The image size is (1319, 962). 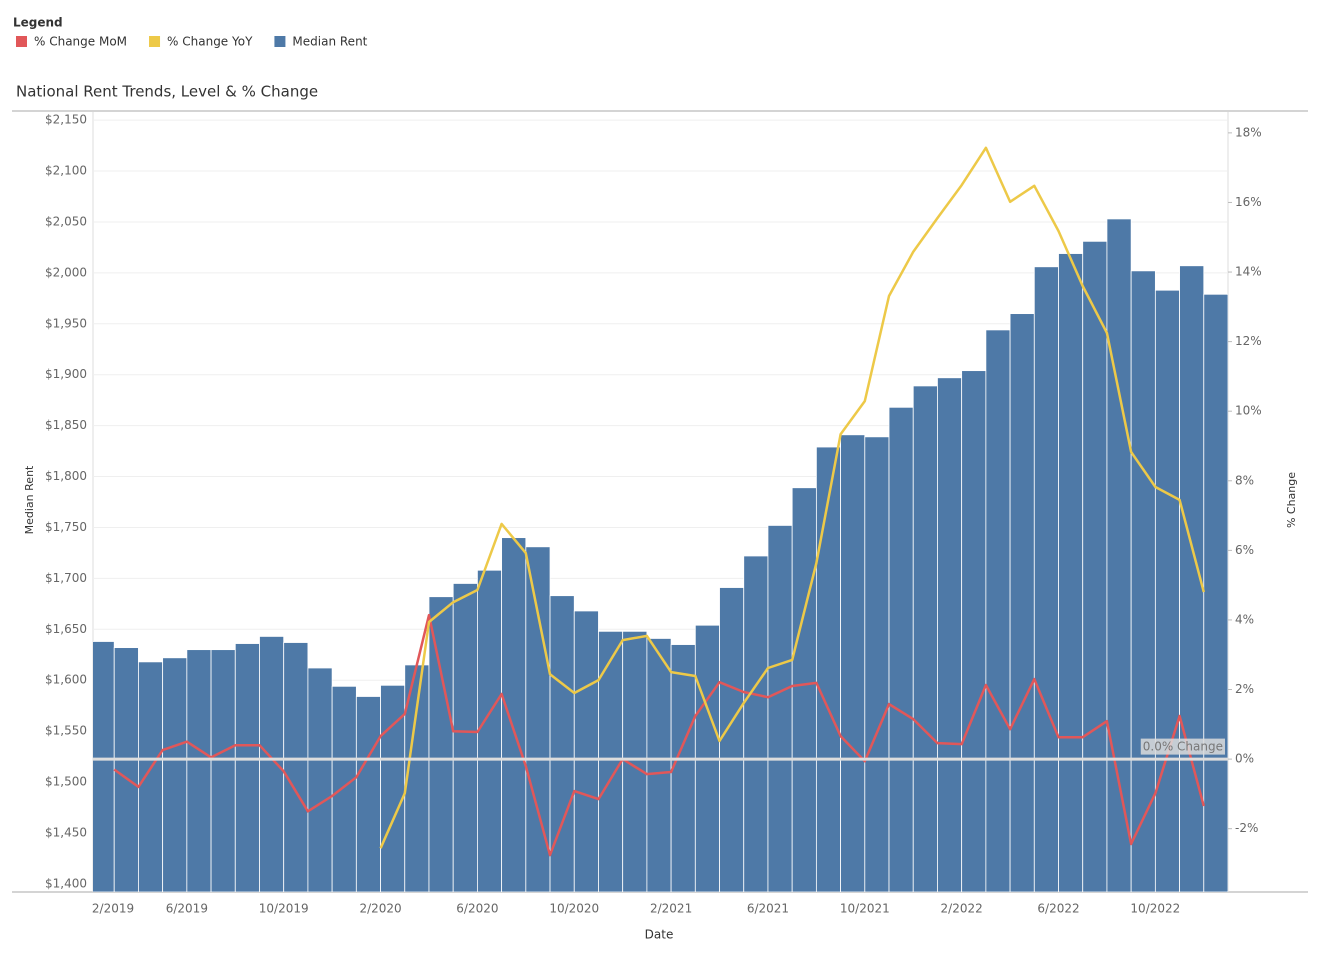 I want to click on y2-tick-label: 12%, so click(x=1248, y=341).